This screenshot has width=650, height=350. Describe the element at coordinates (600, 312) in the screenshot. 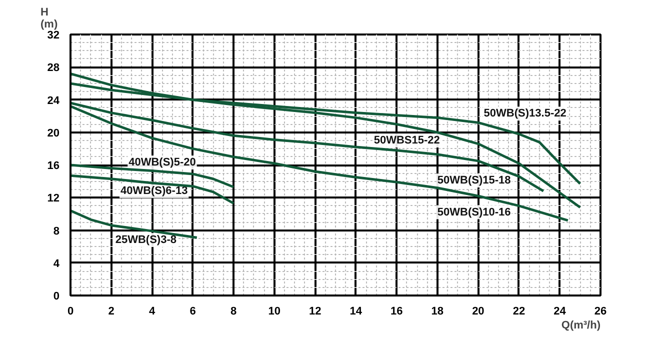

I see `x-tick-label: 26` at that location.